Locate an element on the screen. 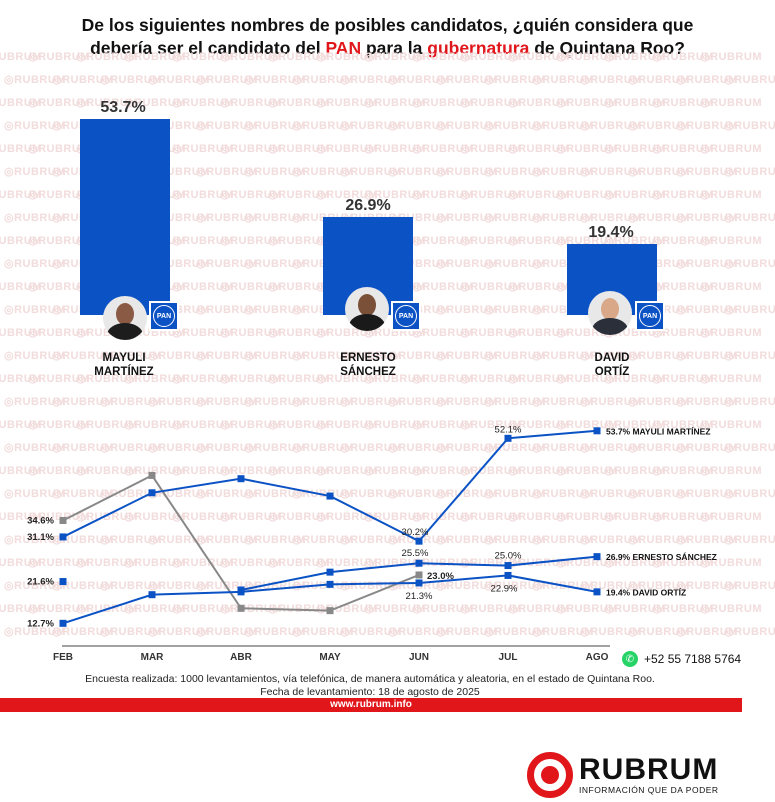 The height and width of the screenshot is (802, 775). point-value-label: 21.3% is located at coordinates (419, 596).